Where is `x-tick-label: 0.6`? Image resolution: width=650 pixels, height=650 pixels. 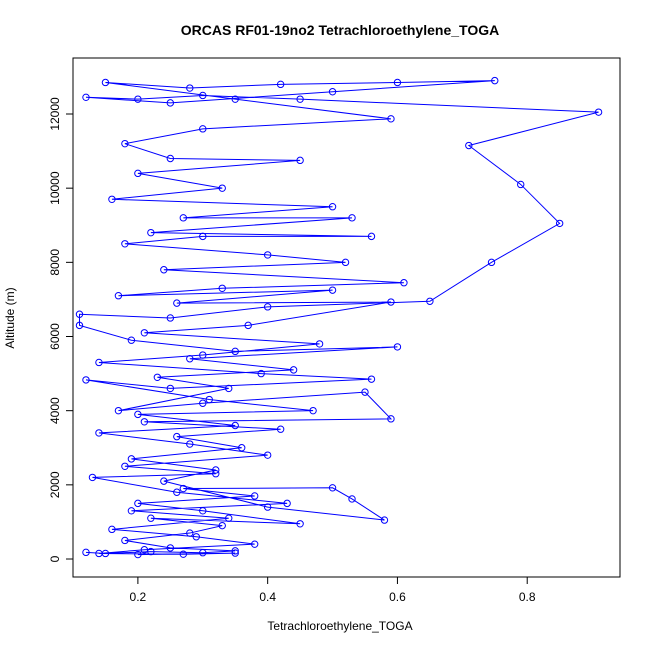
x-tick-label: 0.6 is located at coordinates (397, 597).